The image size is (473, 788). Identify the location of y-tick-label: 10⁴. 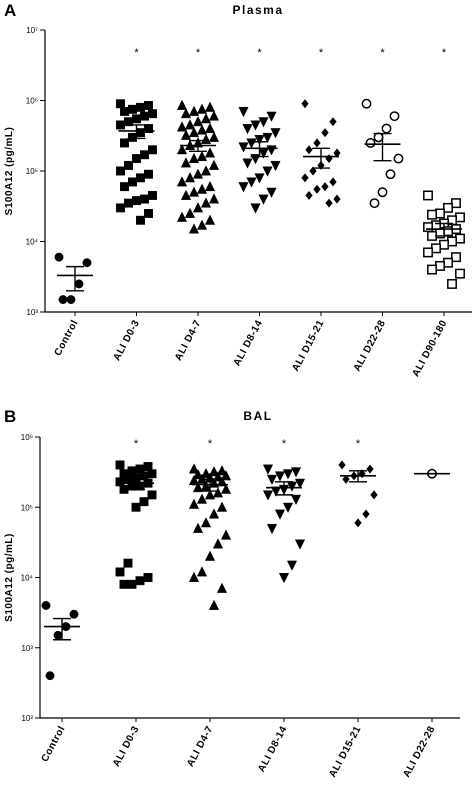
(32, 242).